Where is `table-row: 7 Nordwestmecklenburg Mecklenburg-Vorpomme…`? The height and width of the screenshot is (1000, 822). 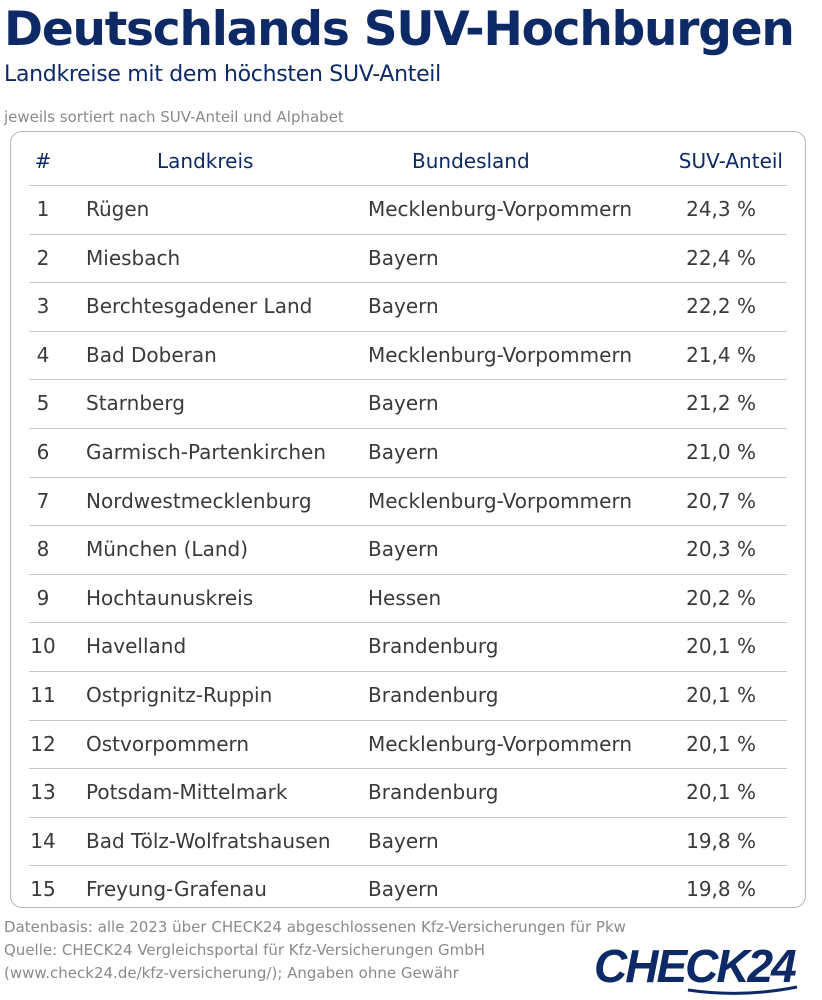 table-row: 7 Nordwestmecklenburg Mecklenburg-Vorpomme… is located at coordinates (408, 500).